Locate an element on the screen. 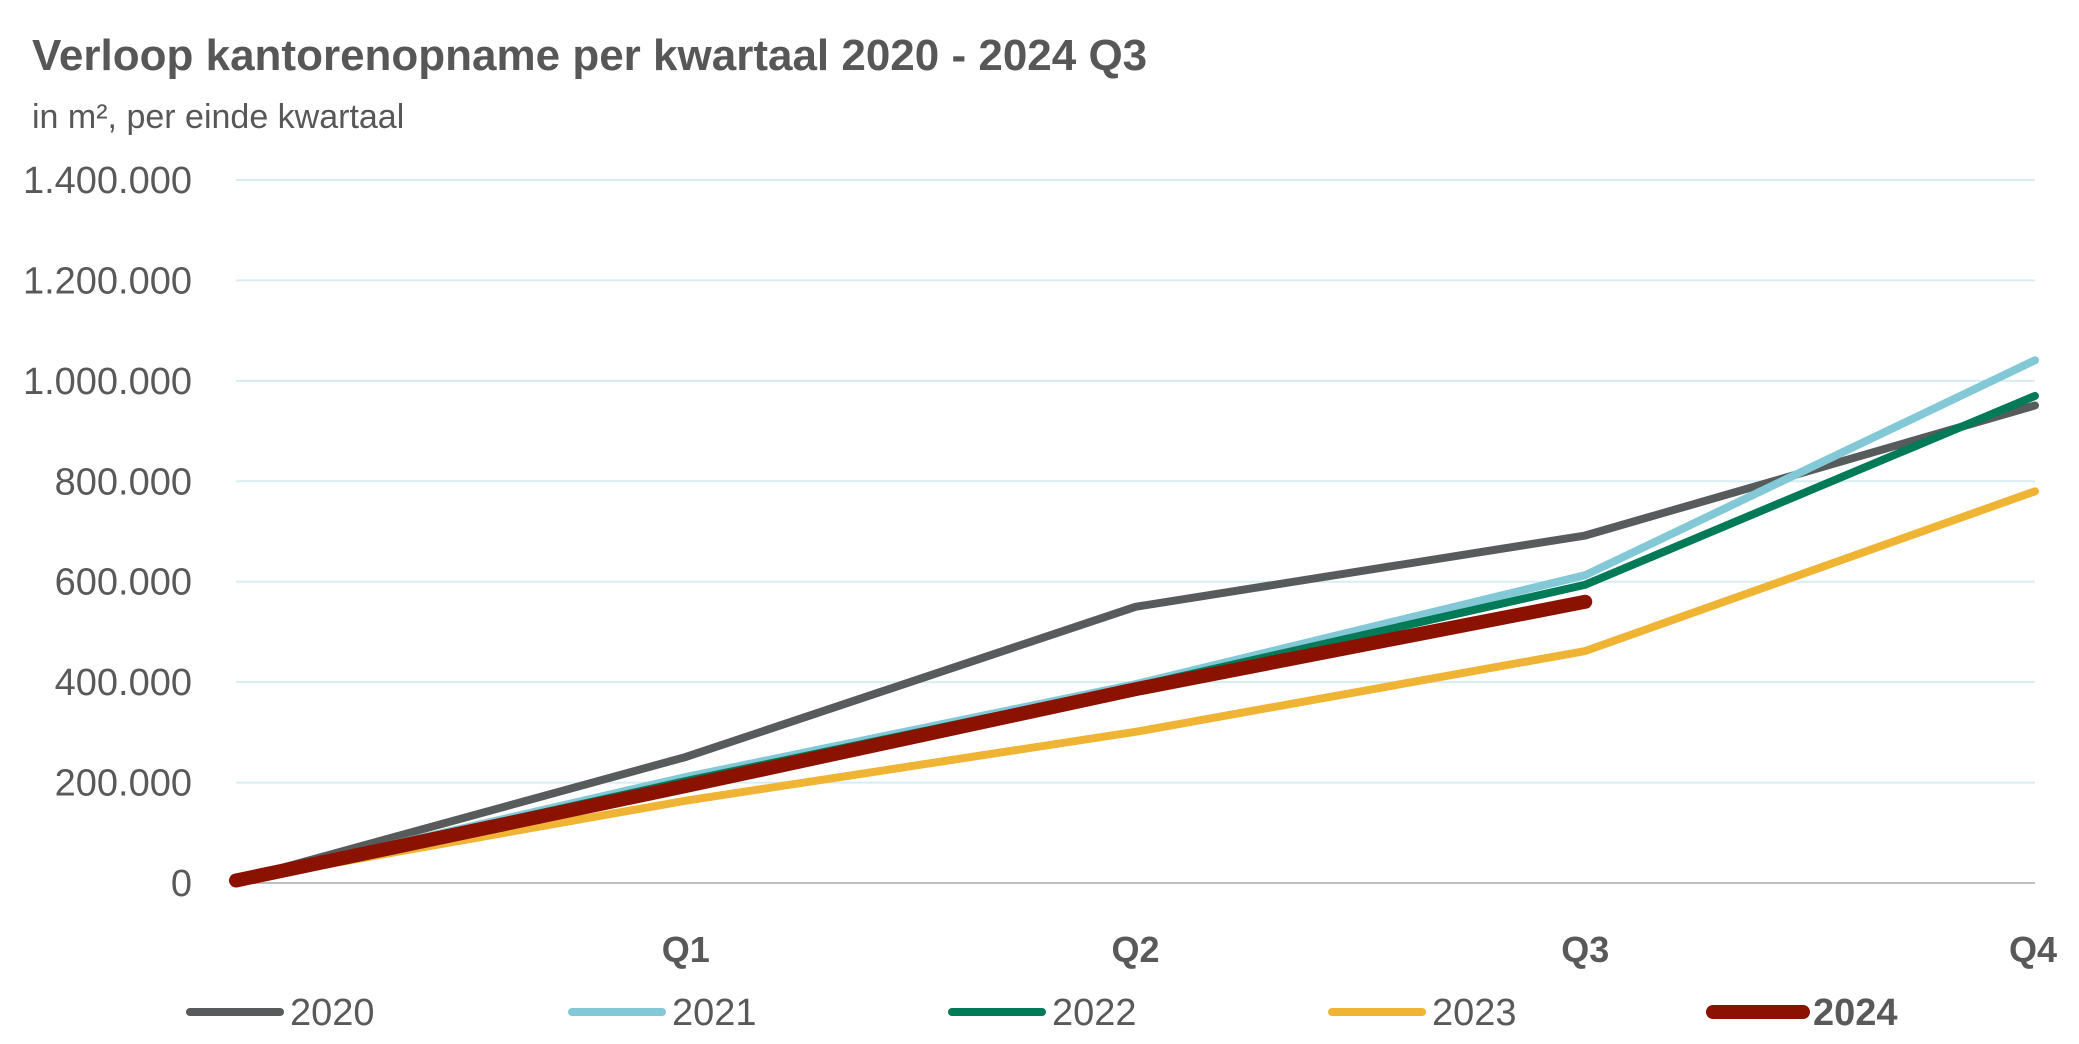 This screenshot has height=1044, width=2079. x-axis-ticks: Q1 Q2 Q3 Q4 is located at coordinates (1359, 949).